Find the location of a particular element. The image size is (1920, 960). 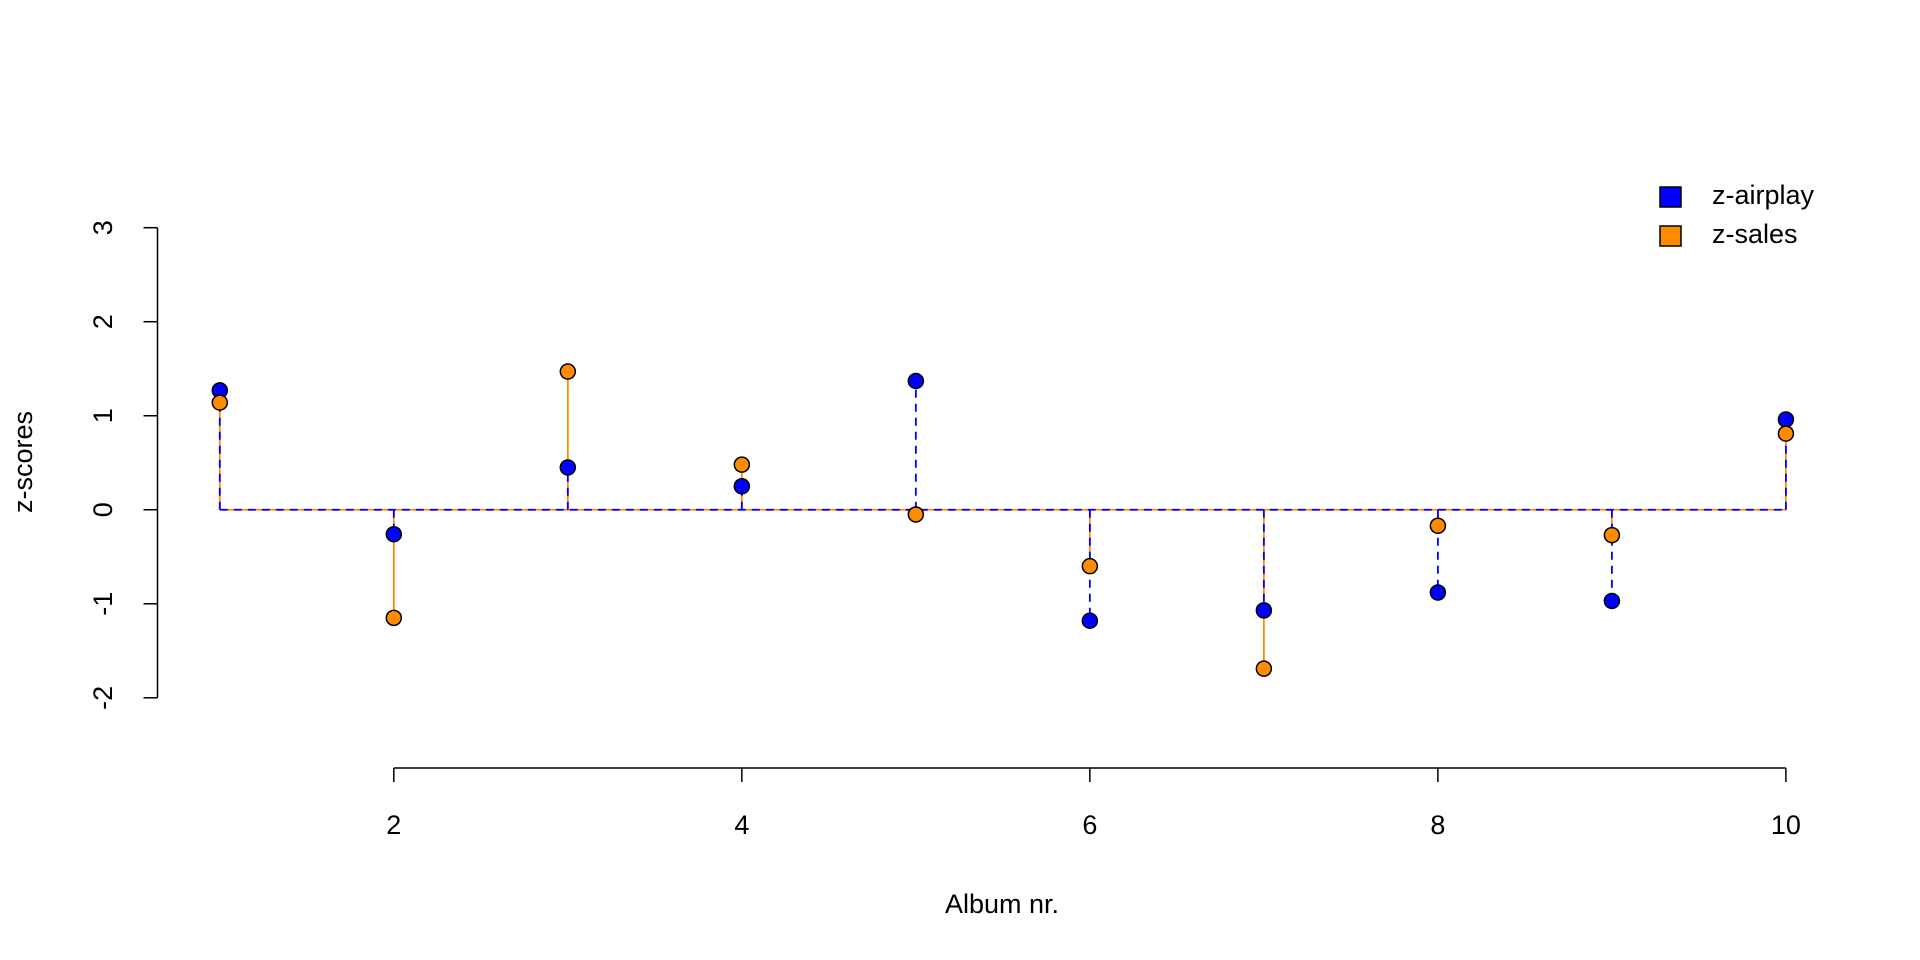

legend-label: z-airplay is located at coordinates (1763, 195).